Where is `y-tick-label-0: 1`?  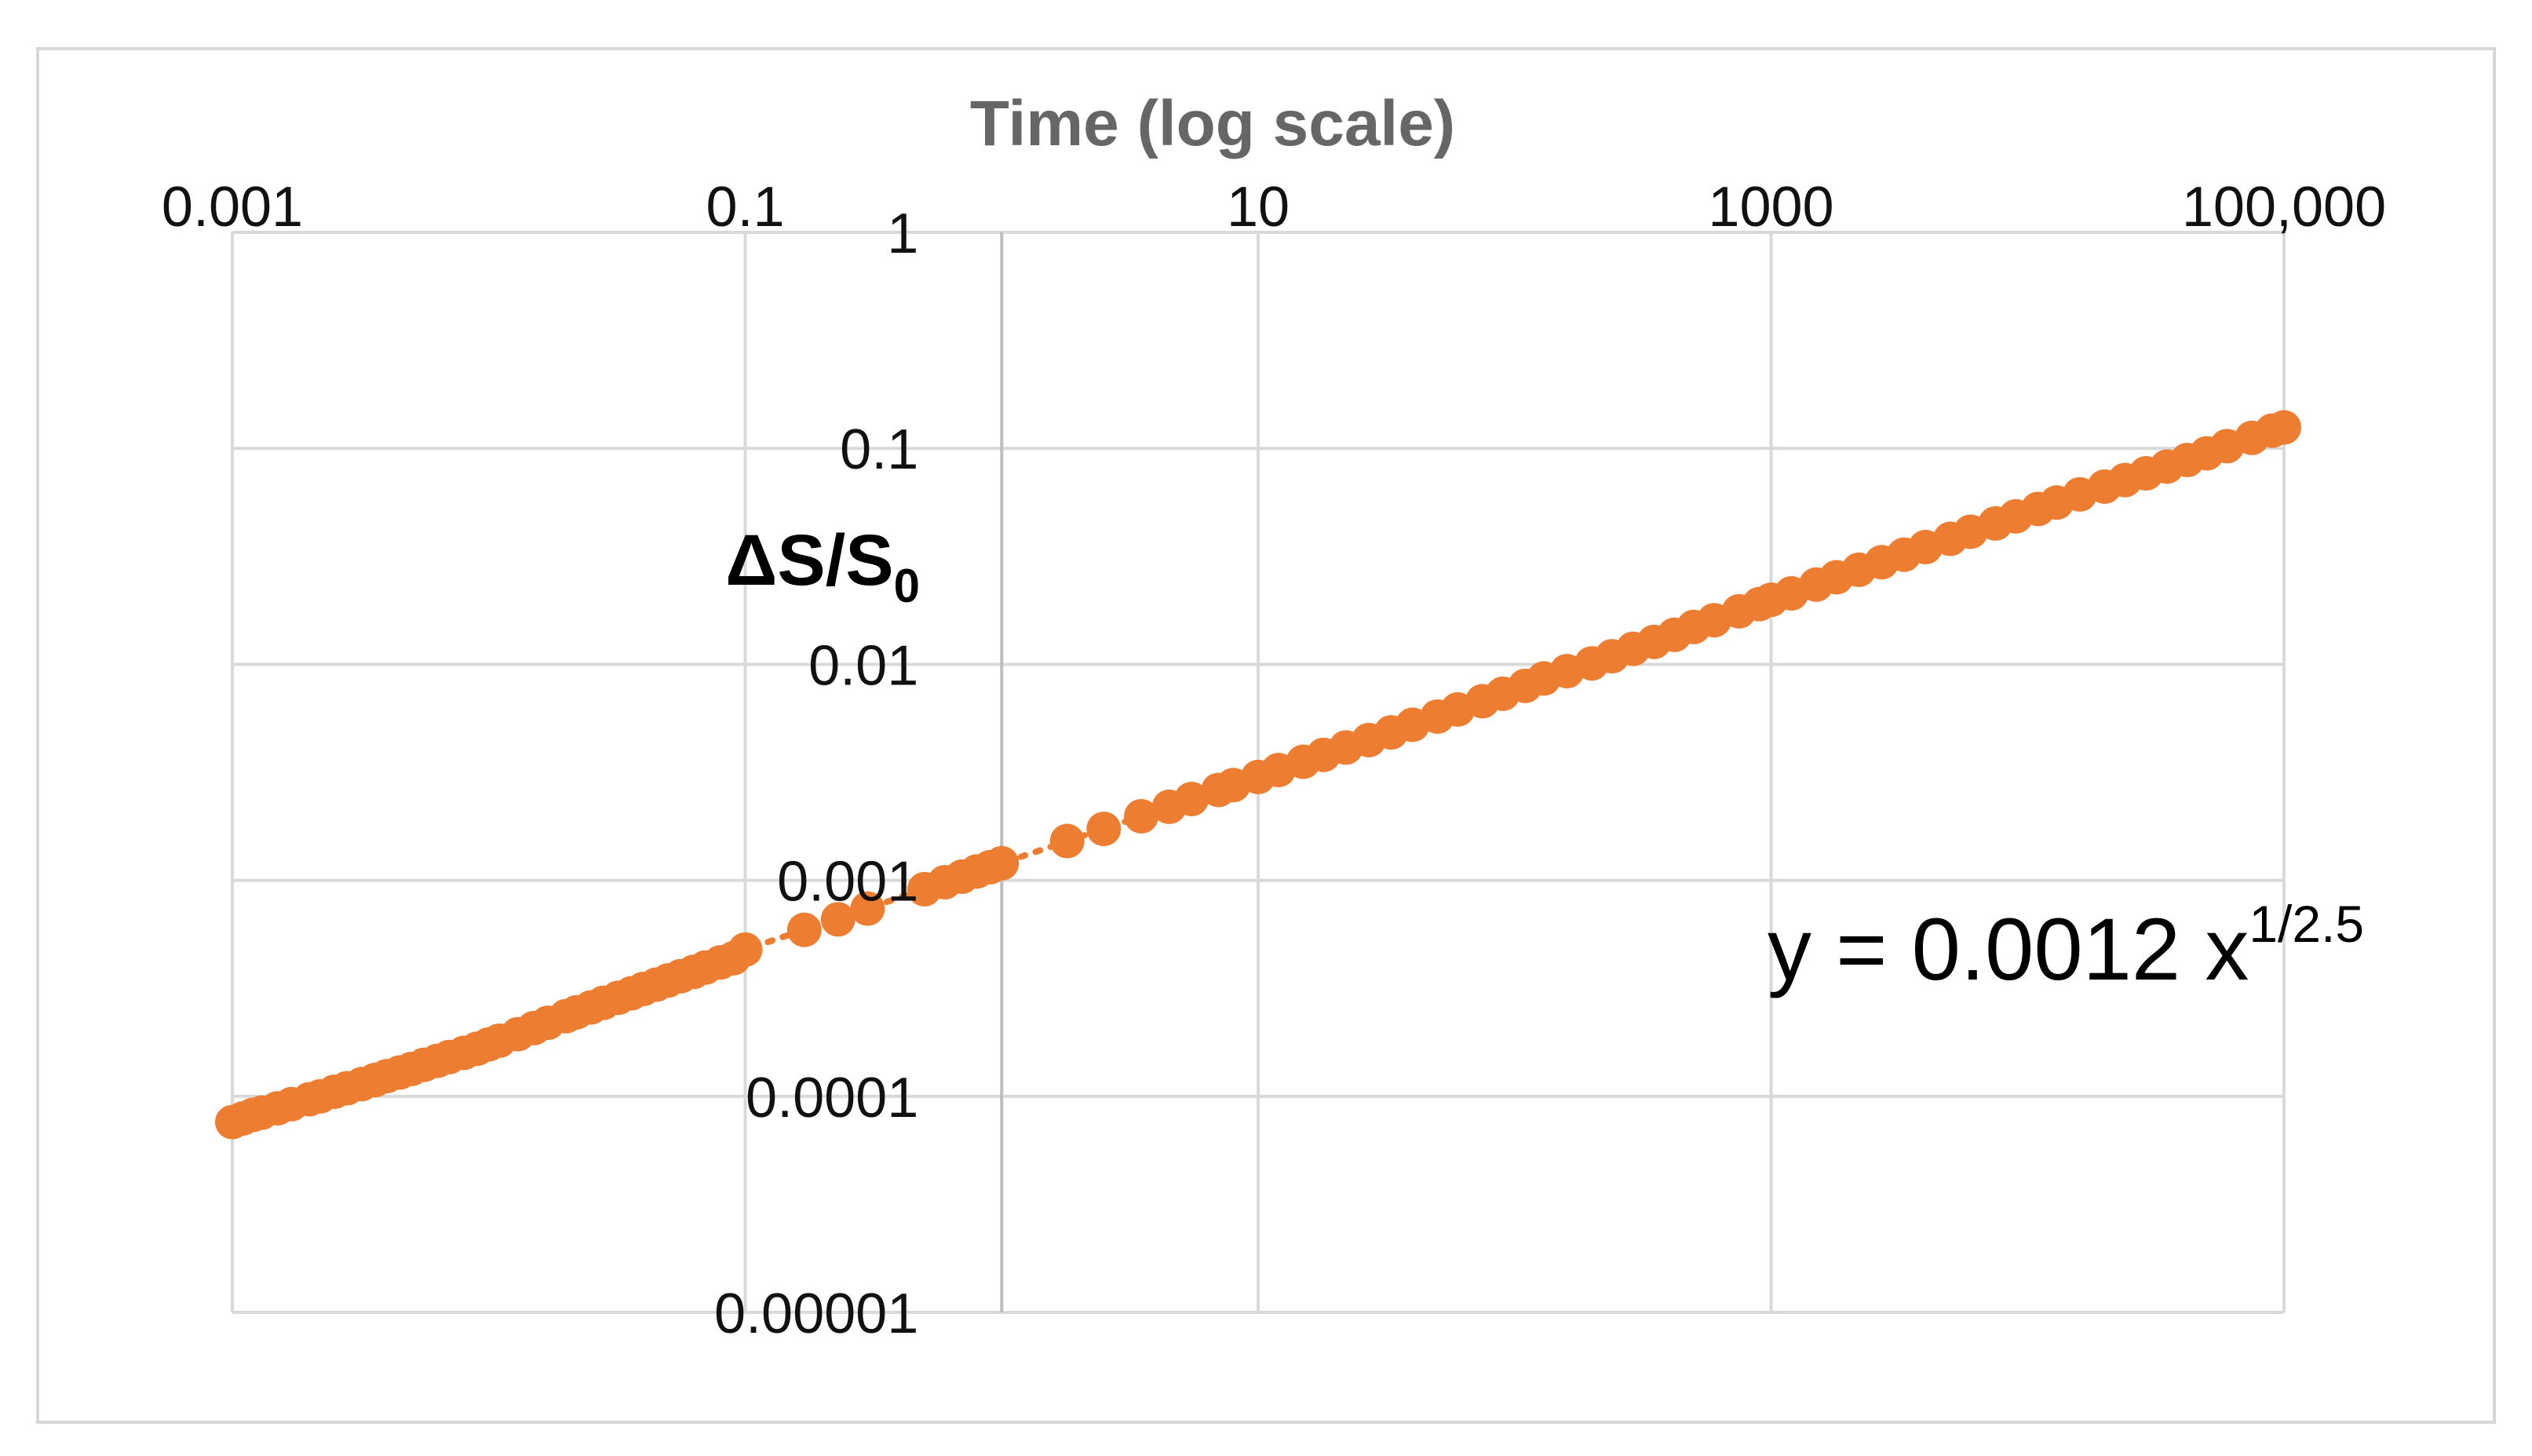 y-tick-label-0: 1 is located at coordinates (902, 234).